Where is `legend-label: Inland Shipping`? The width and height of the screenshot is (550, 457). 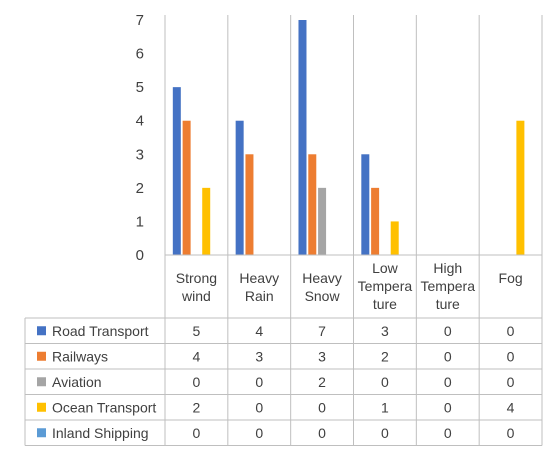
legend-label: Inland Shipping is located at coordinates (100, 433).